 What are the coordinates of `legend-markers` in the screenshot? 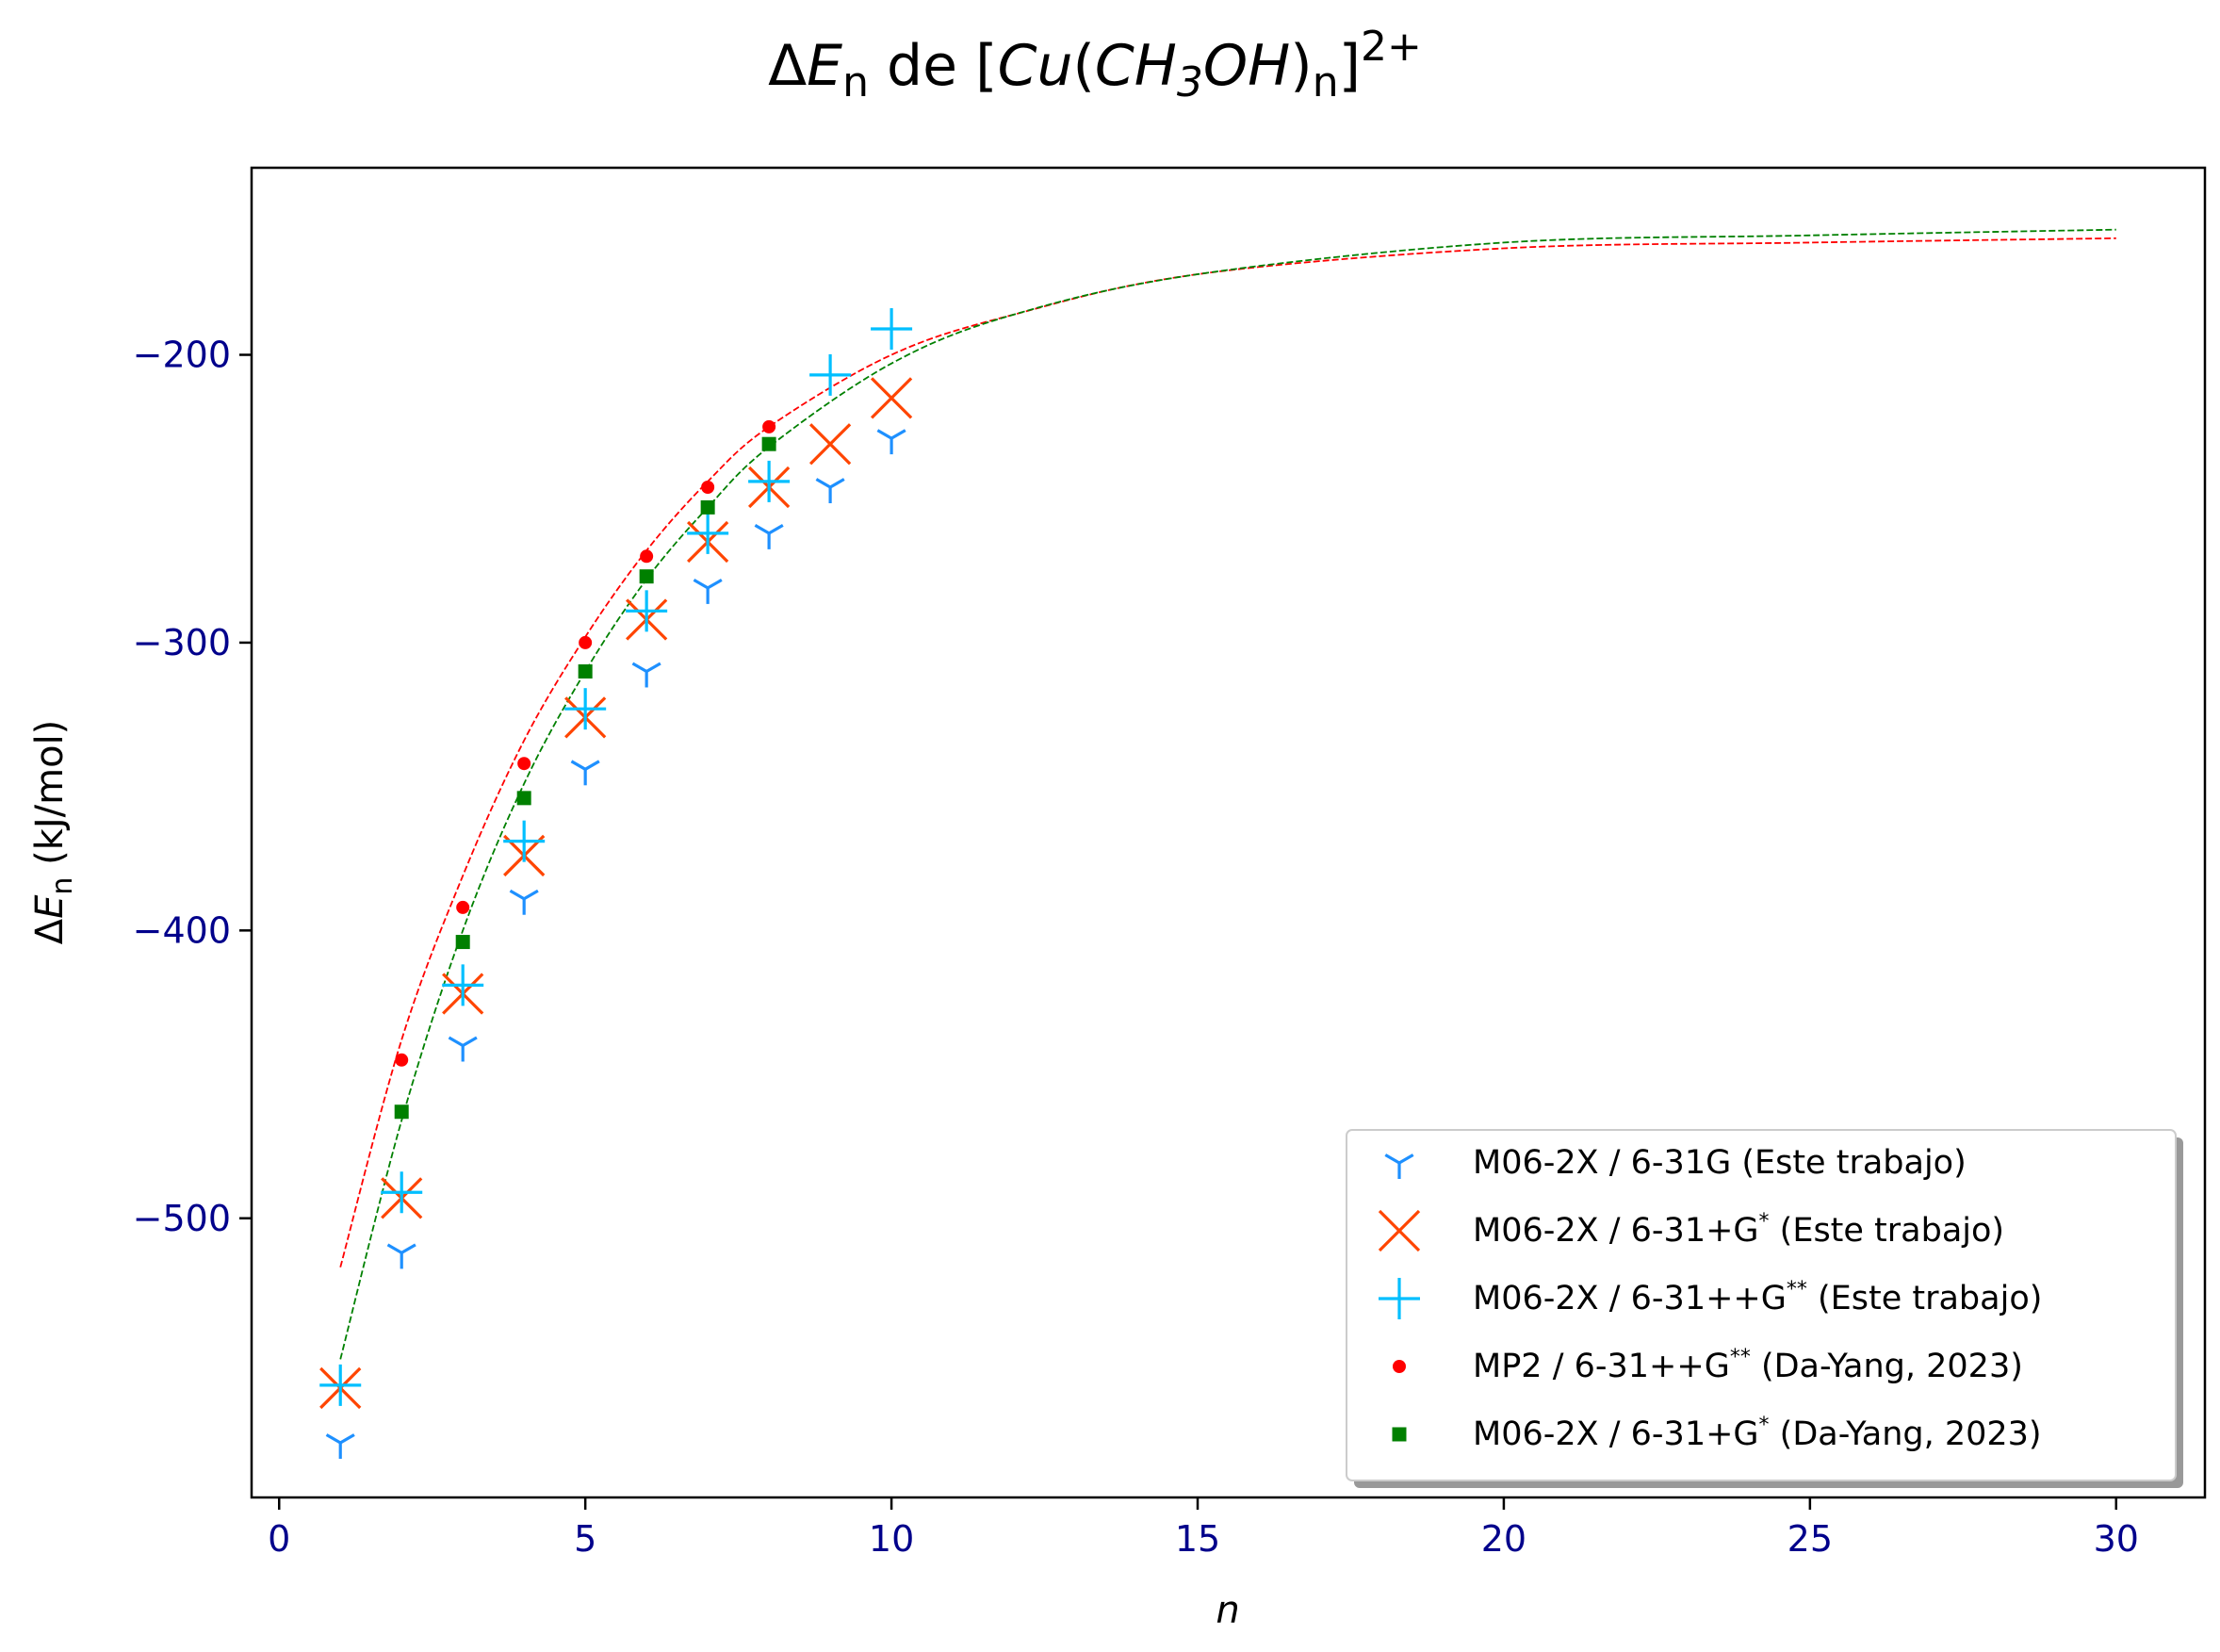 It's located at (1399, 1297).